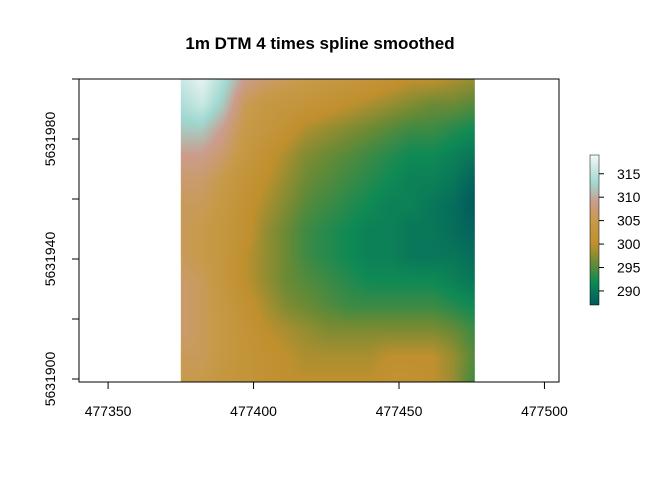 The width and height of the screenshot is (672, 480). What do you see at coordinates (326, 400) in the screenshot?
I see `x-axis: 477350 477400 477450 477500` at bounding box center [326, 400].